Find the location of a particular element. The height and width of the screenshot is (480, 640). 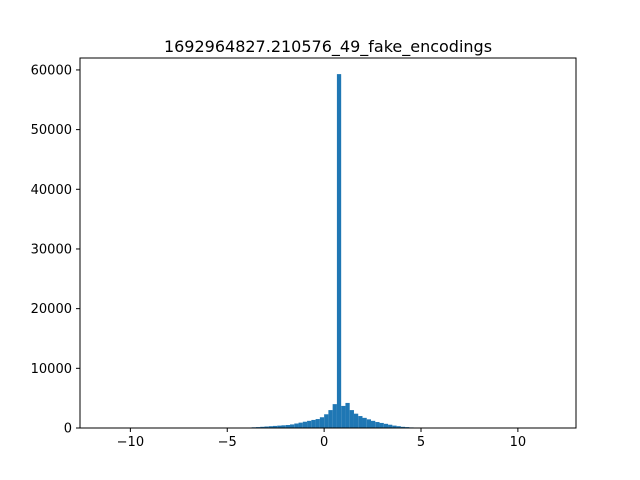

x-axis: −10 −5 0 5 10 is located at coordinates (321, 439).